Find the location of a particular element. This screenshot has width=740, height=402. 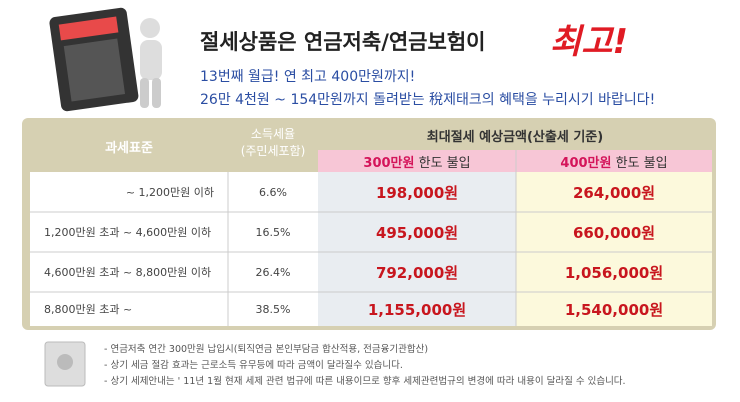

header-cell: 소득세율 (주민세포함) is located at coordinates (273, 143).